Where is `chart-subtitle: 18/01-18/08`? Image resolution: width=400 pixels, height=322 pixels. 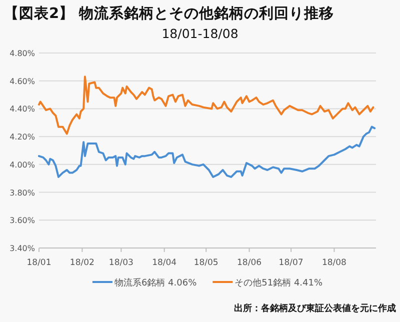 chart-subtitle: 18/01-18/08 is located at coordinates (200, 33).